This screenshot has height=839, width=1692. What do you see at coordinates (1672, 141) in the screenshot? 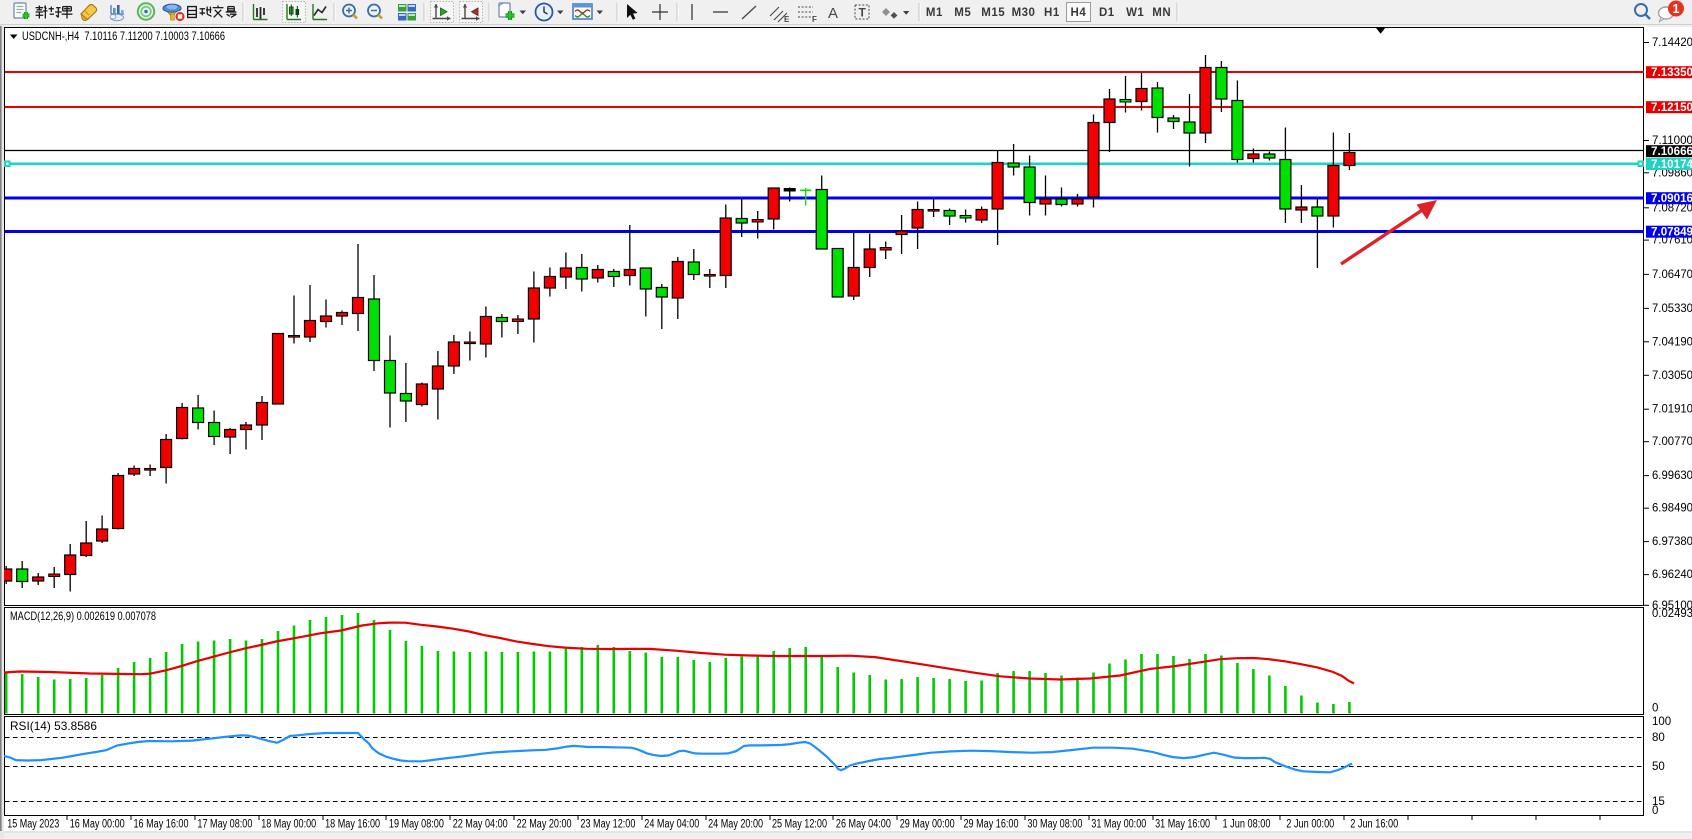
I see `svg-text: 7.11000` at bounding box center [1672, 141].